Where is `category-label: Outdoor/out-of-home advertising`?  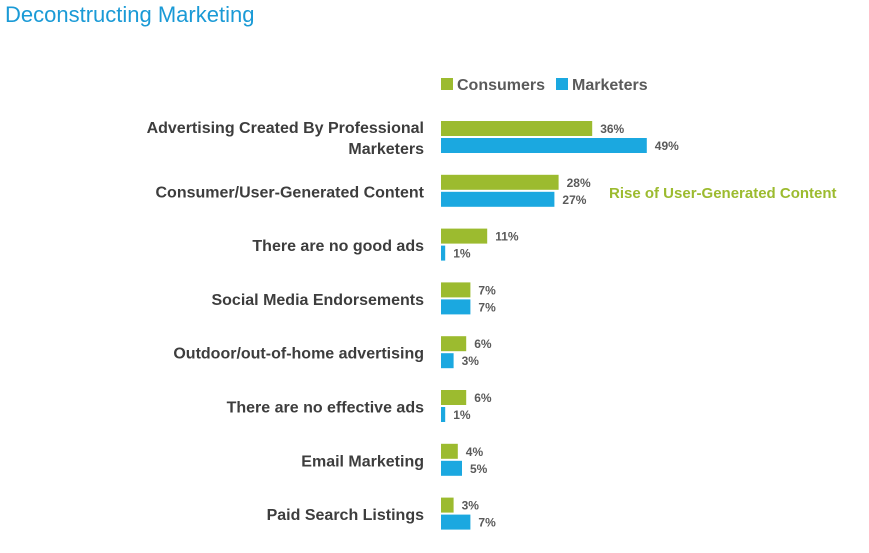 category-label: Outdoor/out-of-home advertising is located at coordinates (298, 354).